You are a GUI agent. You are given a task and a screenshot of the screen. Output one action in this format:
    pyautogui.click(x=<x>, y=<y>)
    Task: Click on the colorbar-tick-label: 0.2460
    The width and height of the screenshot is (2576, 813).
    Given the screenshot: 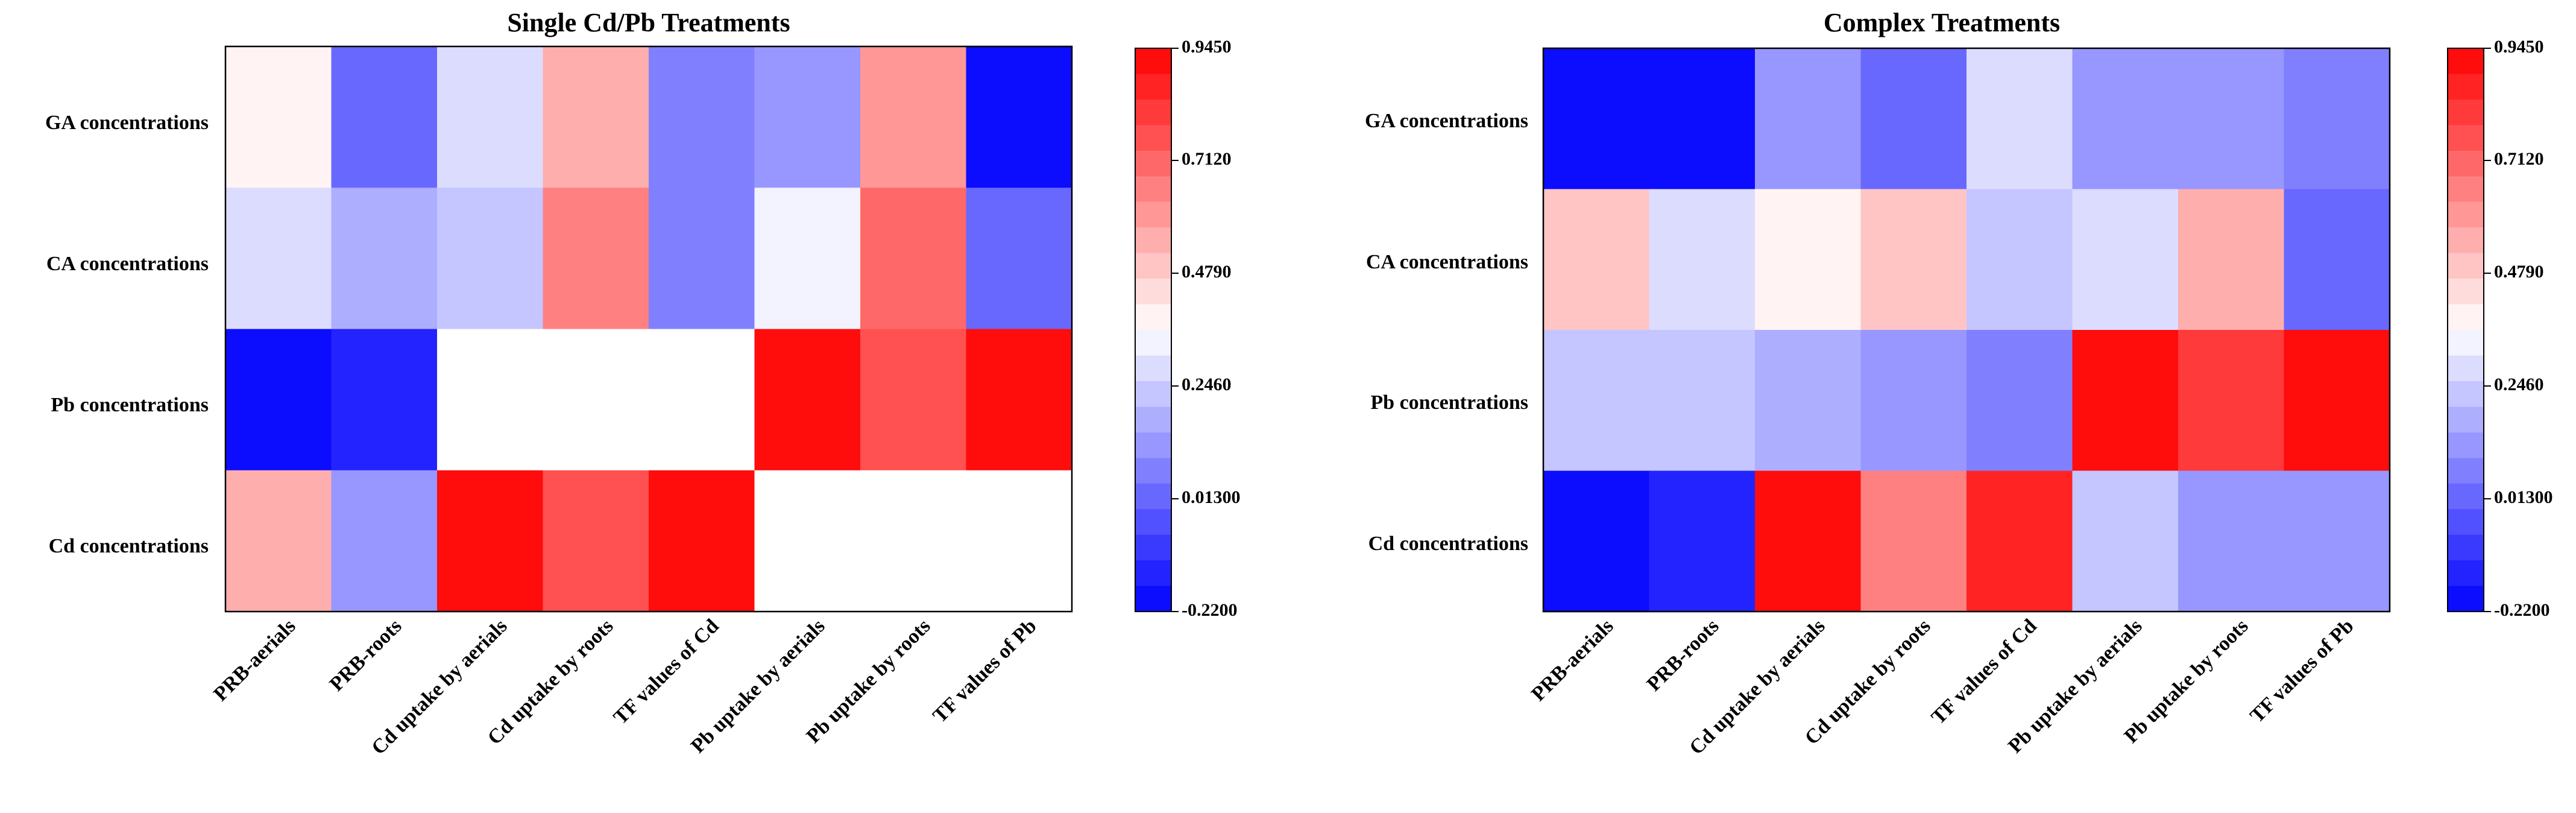 What is the action you would take?
    pyautogui.click(x=2519, y=384)
    